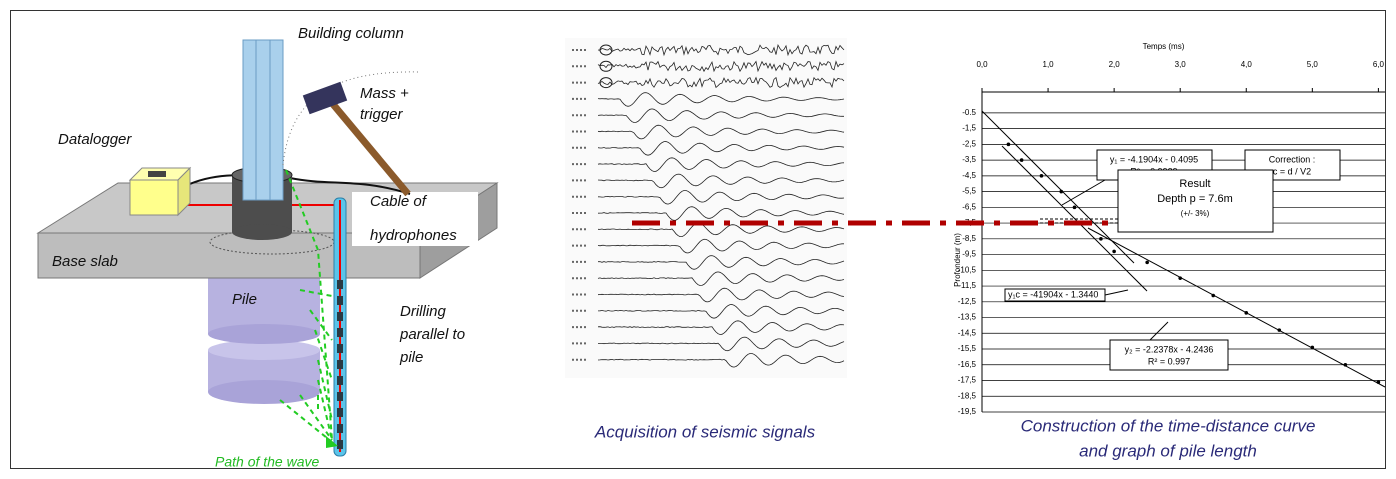  Describe the element at coordinates (1247, 64) in the screenshot. I see `x-tick-label: 4,0` at that location.